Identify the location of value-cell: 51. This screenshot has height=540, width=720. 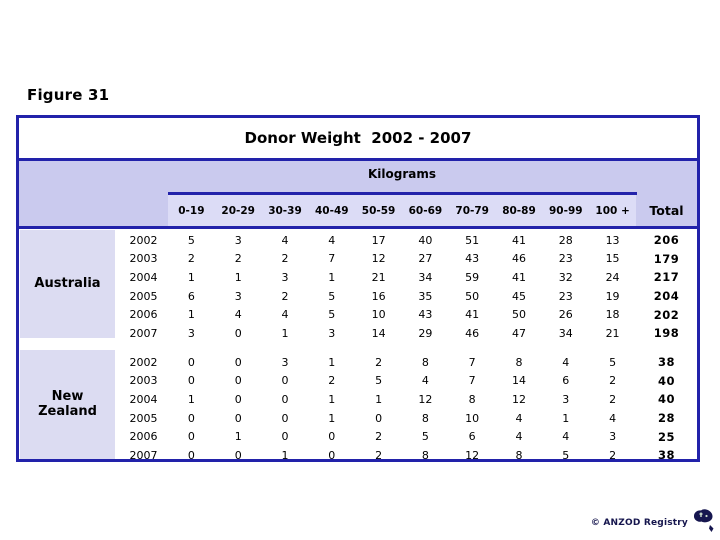
(472, 240).